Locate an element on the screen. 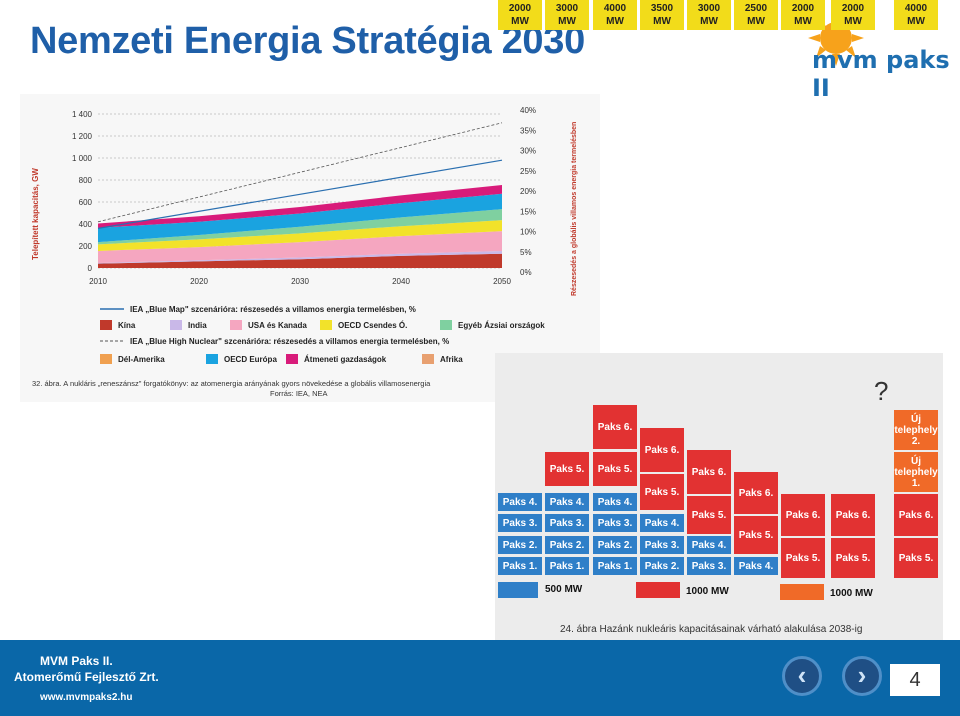  blue-map-line is located at coordinates (300, 194).